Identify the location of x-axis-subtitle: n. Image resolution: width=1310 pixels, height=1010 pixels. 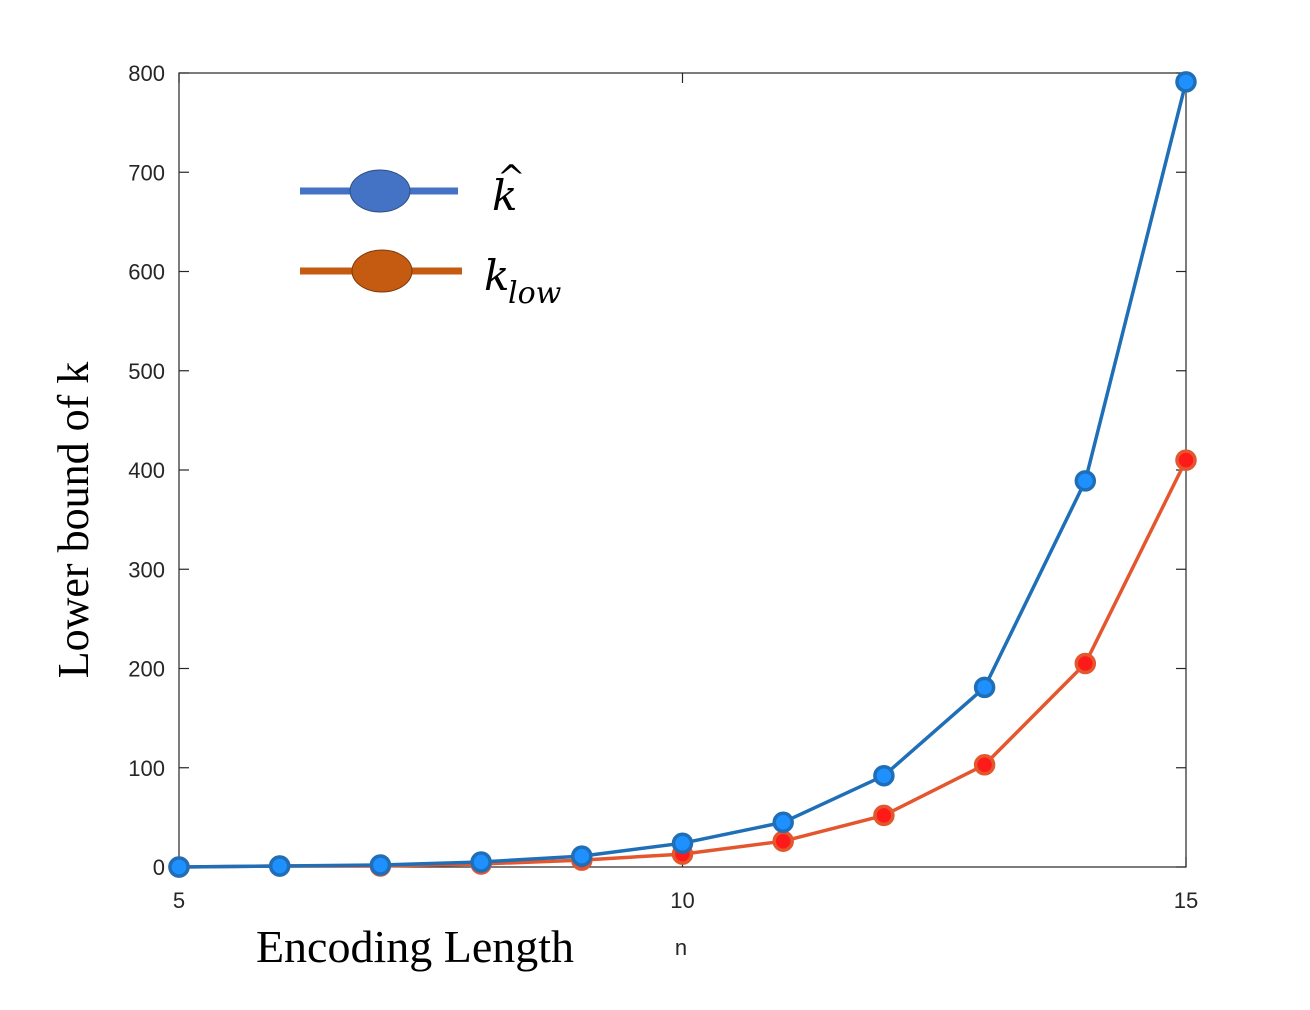
(681, 947).